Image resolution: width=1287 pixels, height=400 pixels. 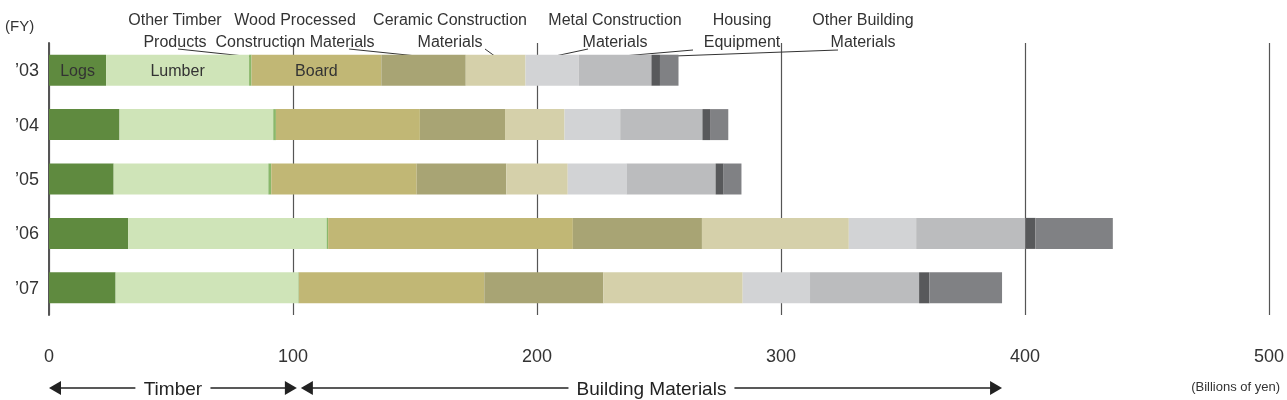 What do you see at coordinates (173, 388) in the screenshot?
I see `text: Timber` at bounding box center [173, 388].